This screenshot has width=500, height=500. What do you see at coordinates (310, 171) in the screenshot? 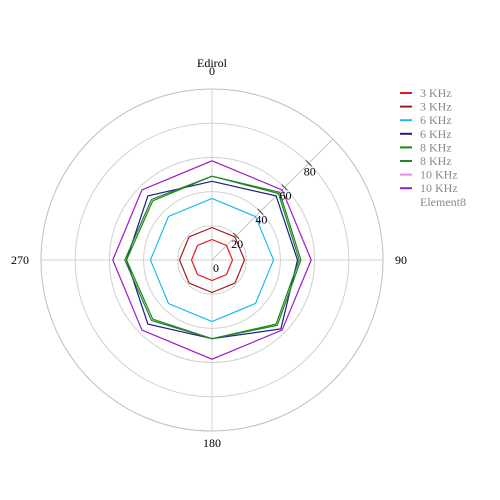
I see `radial-tick-label: 80` at bounding box center [310, 171].